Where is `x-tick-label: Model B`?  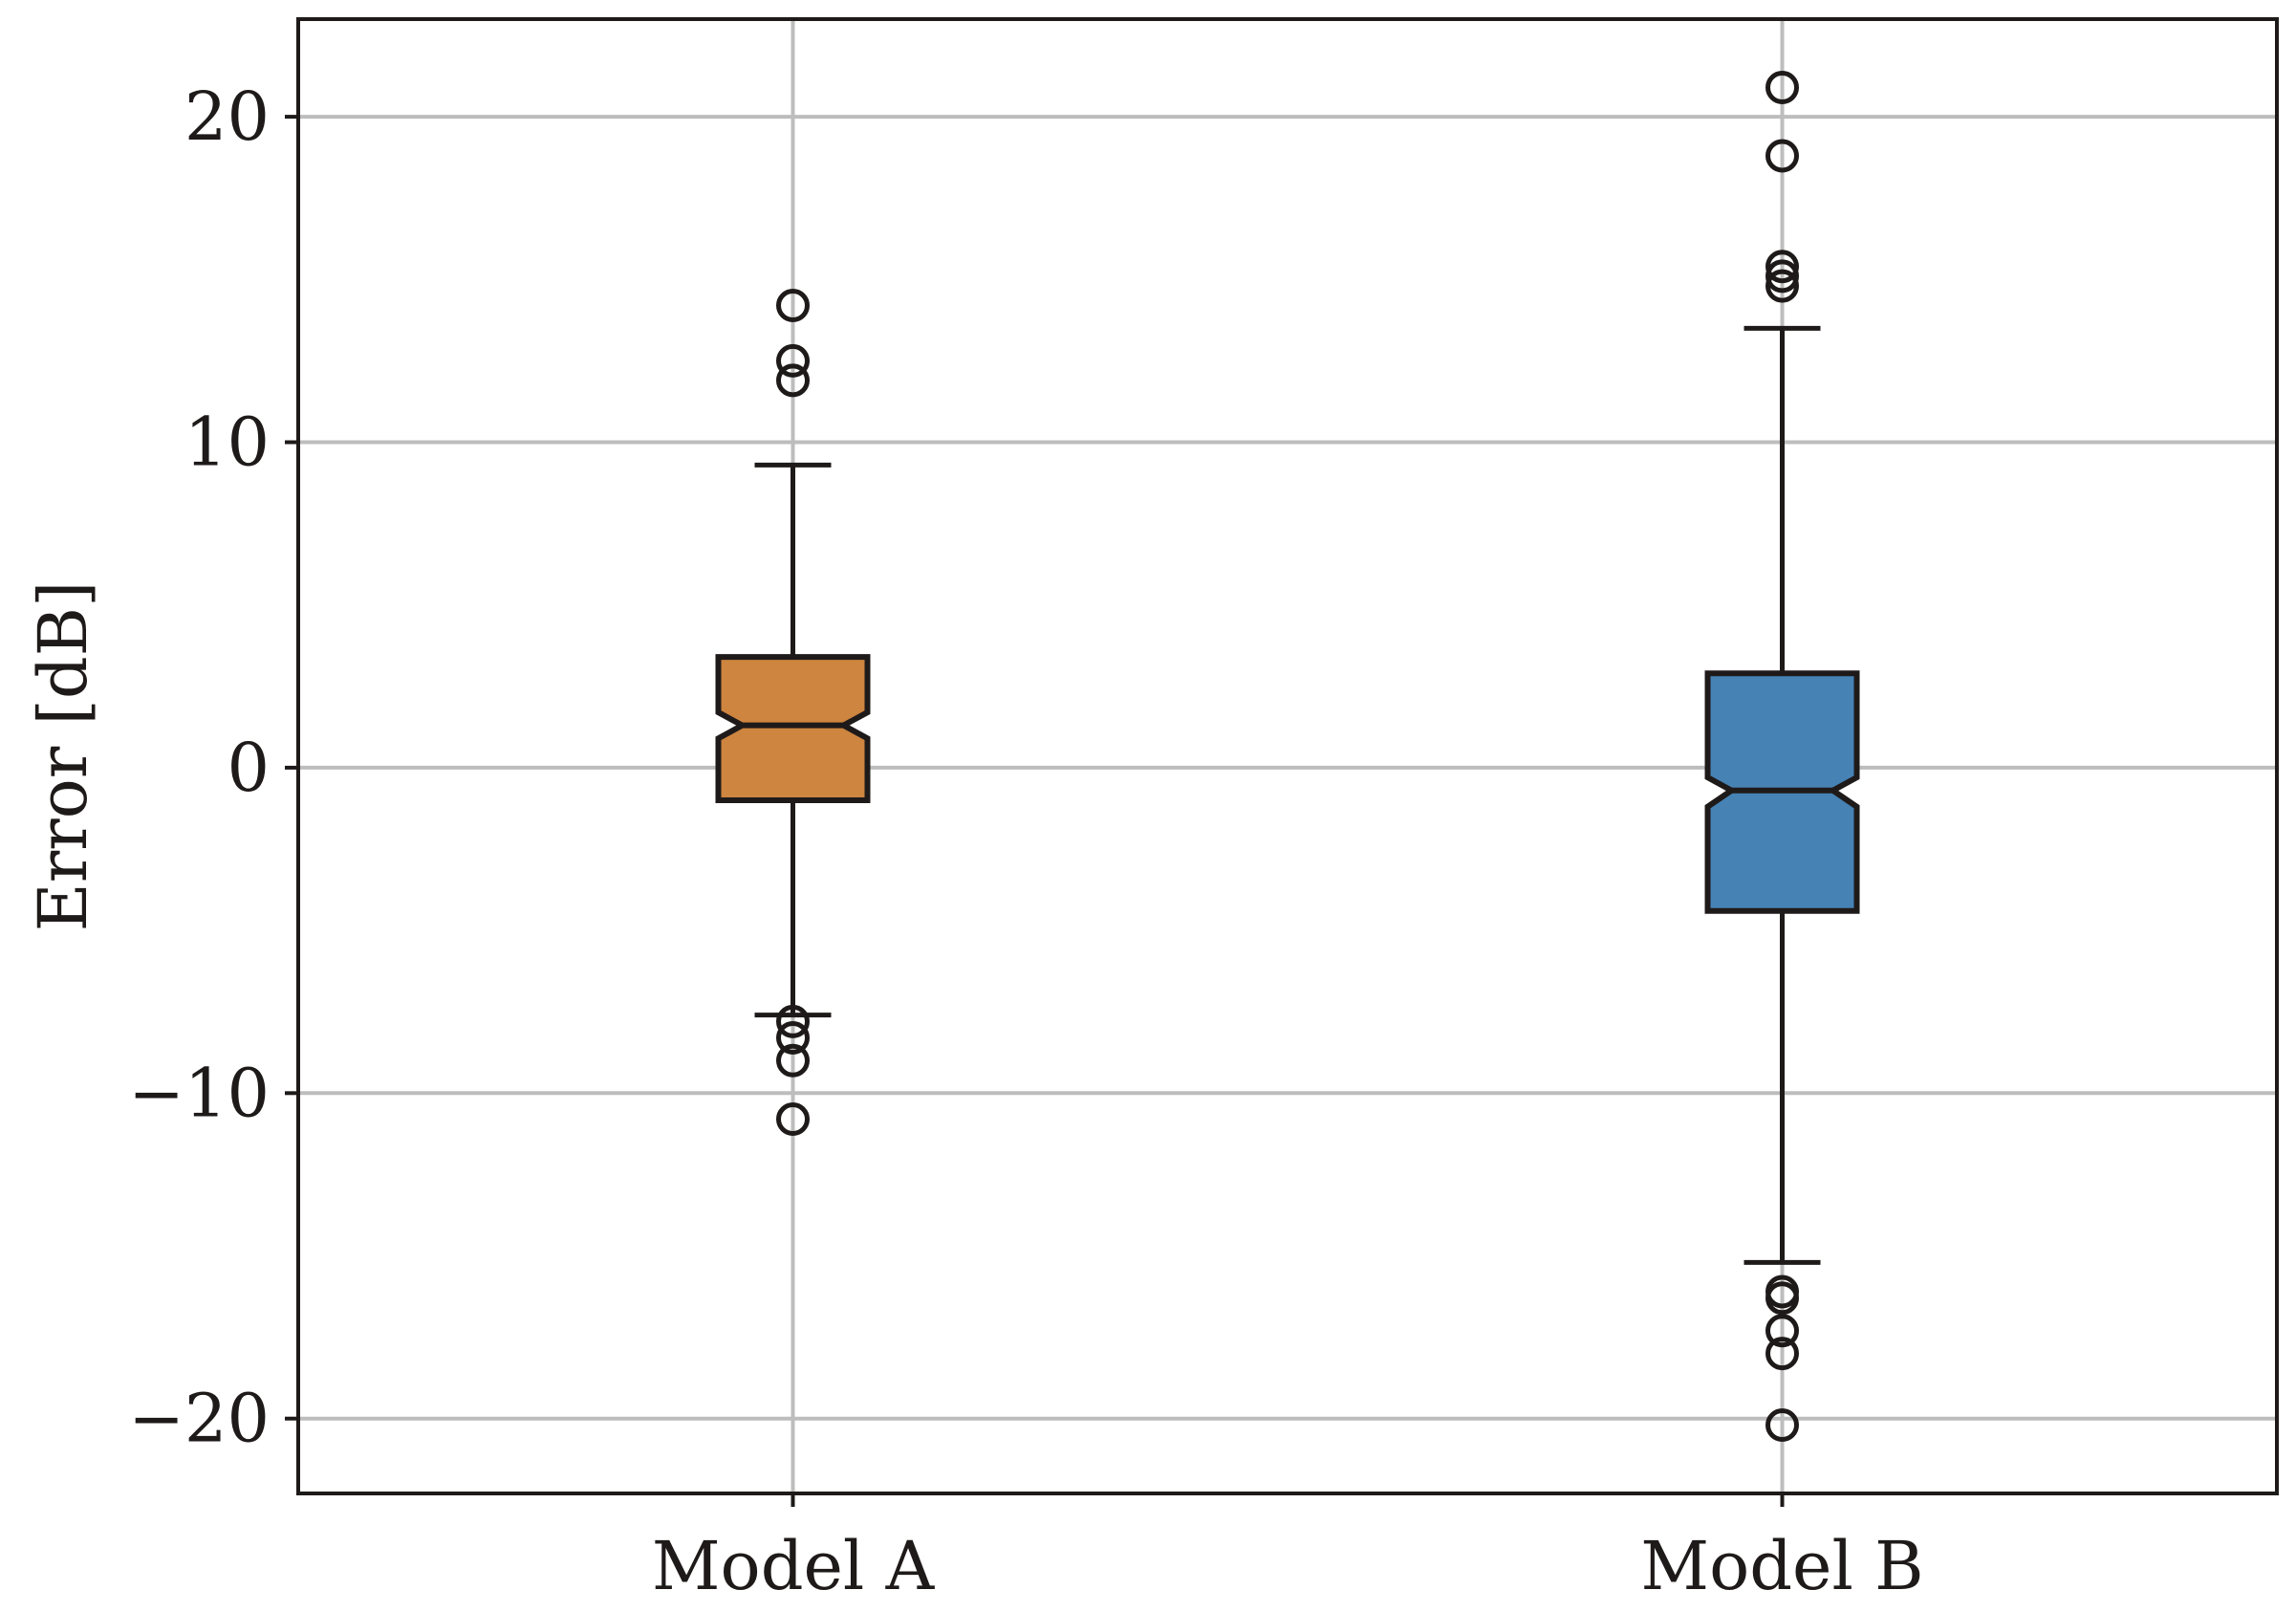
x-tick-label: Model B is located at coordinates (1781, 1566).